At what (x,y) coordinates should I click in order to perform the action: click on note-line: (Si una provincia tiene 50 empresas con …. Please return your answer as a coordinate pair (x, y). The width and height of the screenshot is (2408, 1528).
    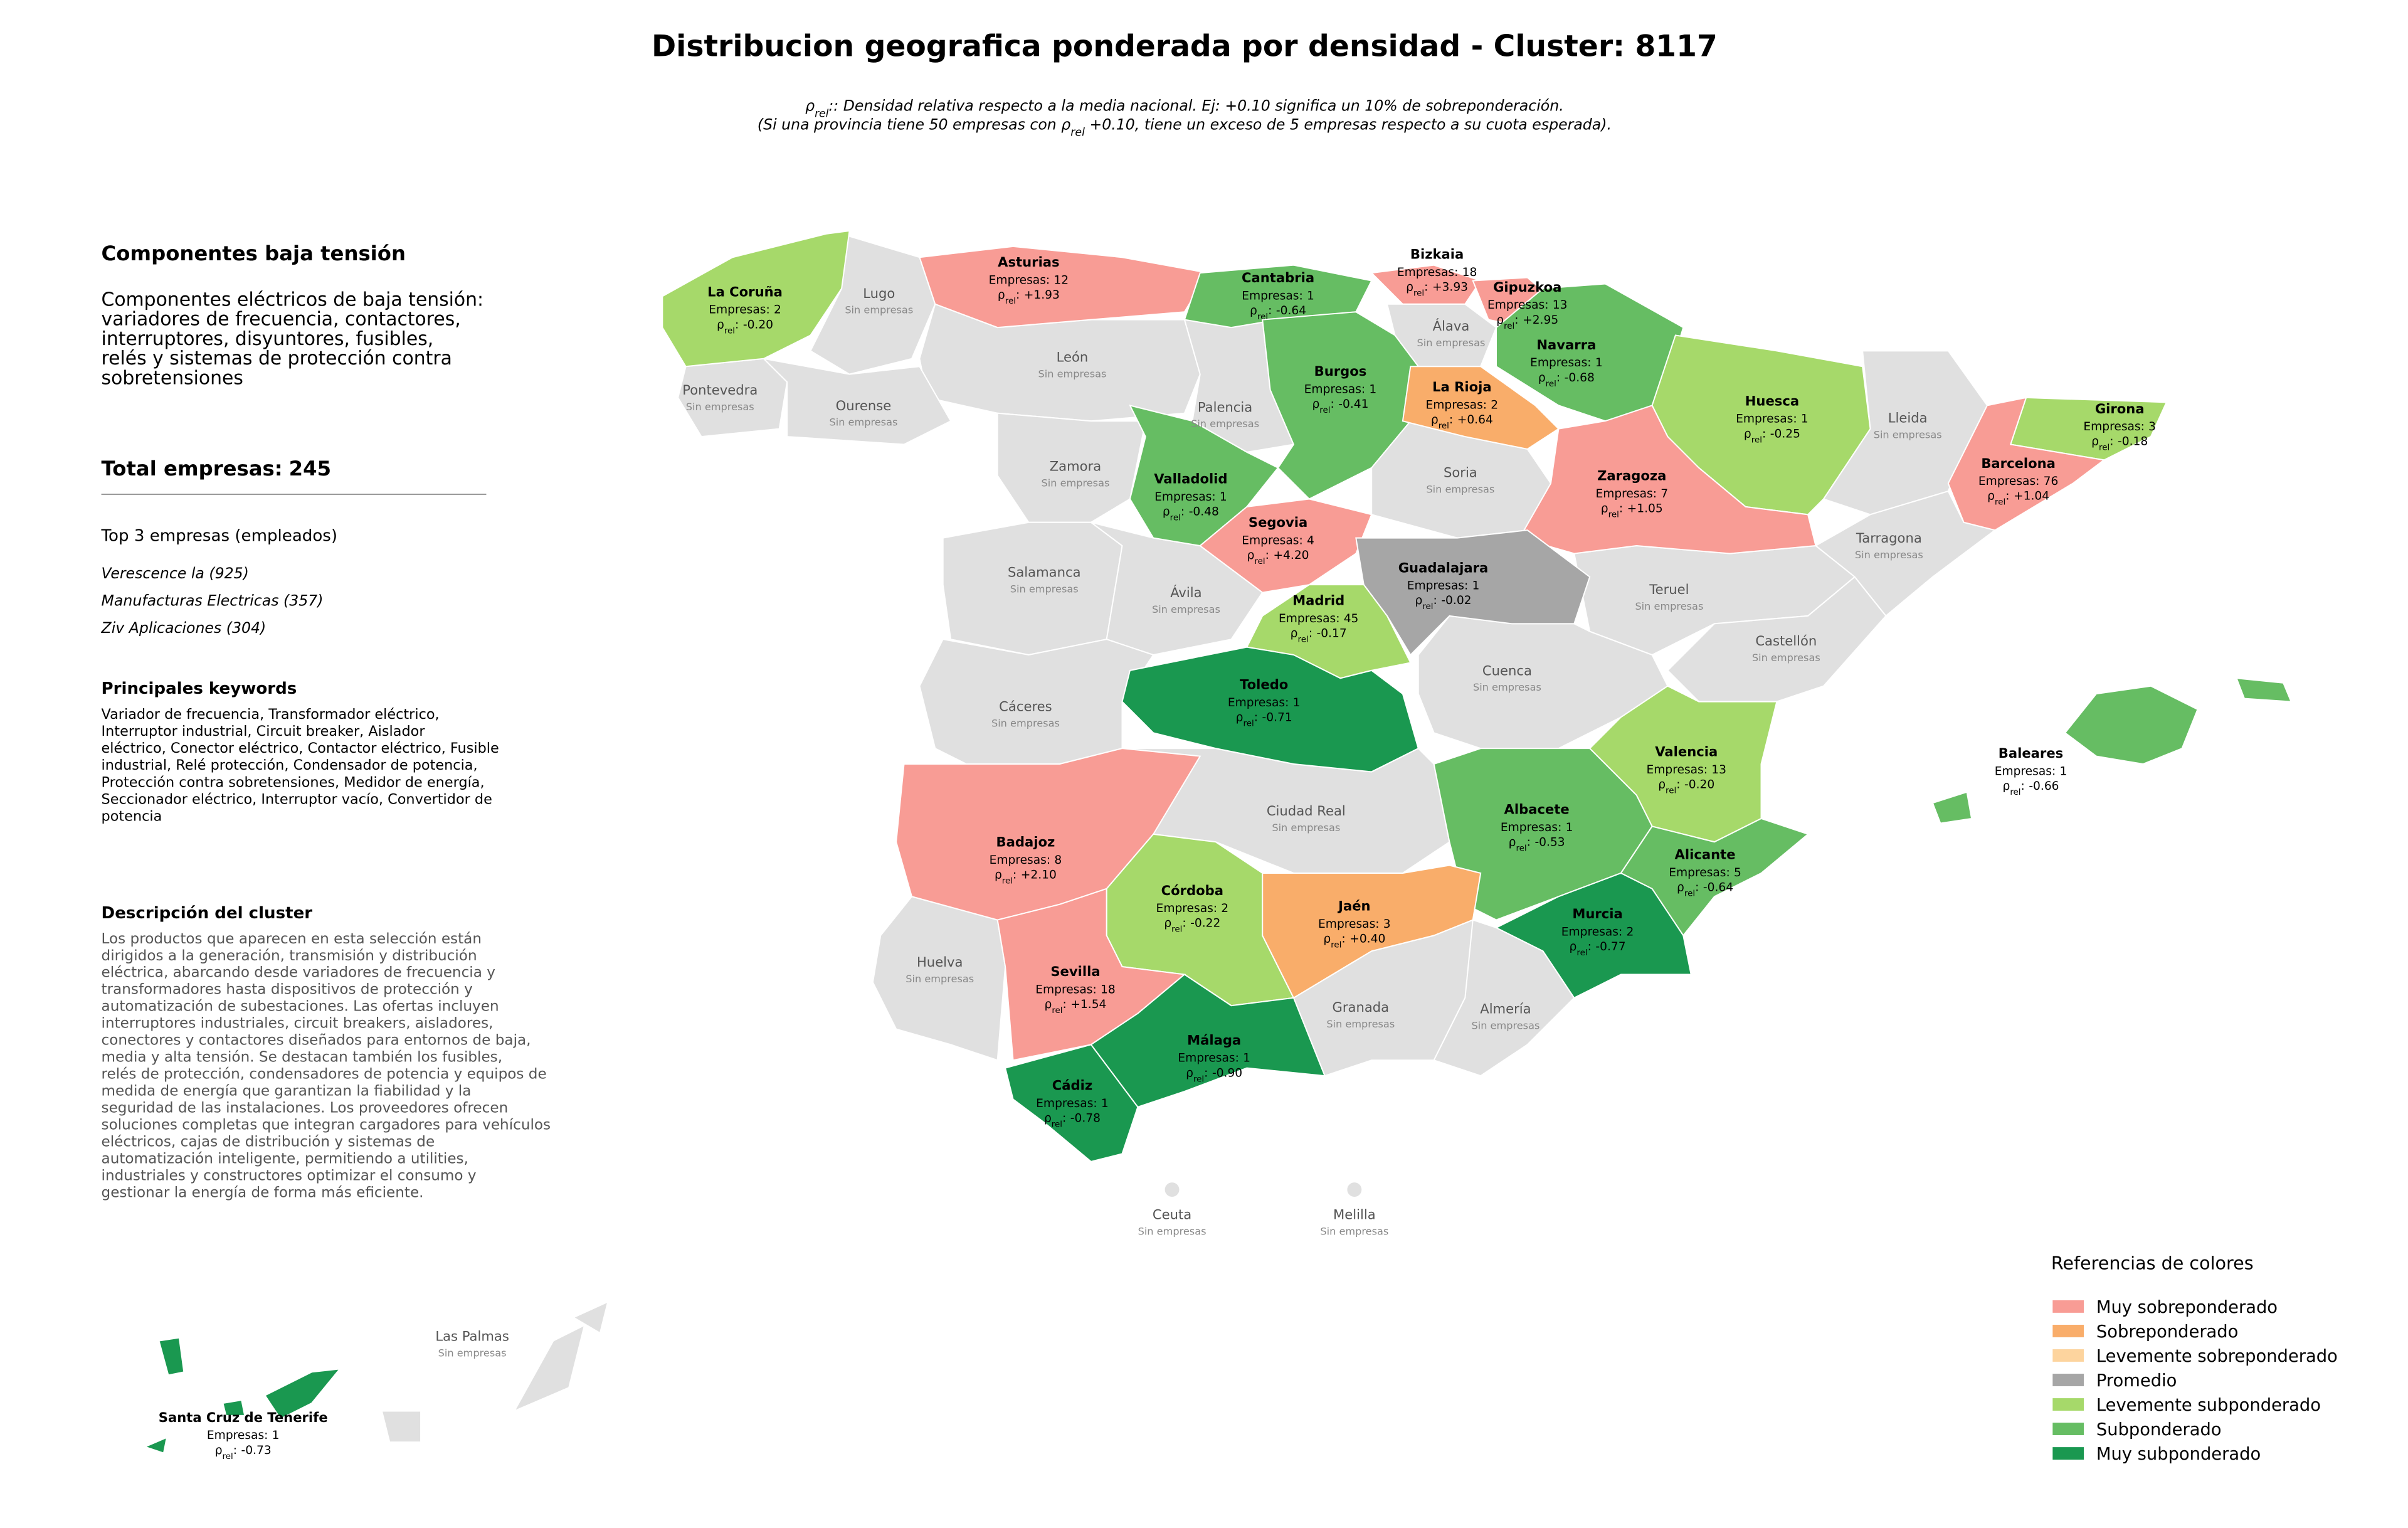
    Looking at the image, I should click on (1185, 127).